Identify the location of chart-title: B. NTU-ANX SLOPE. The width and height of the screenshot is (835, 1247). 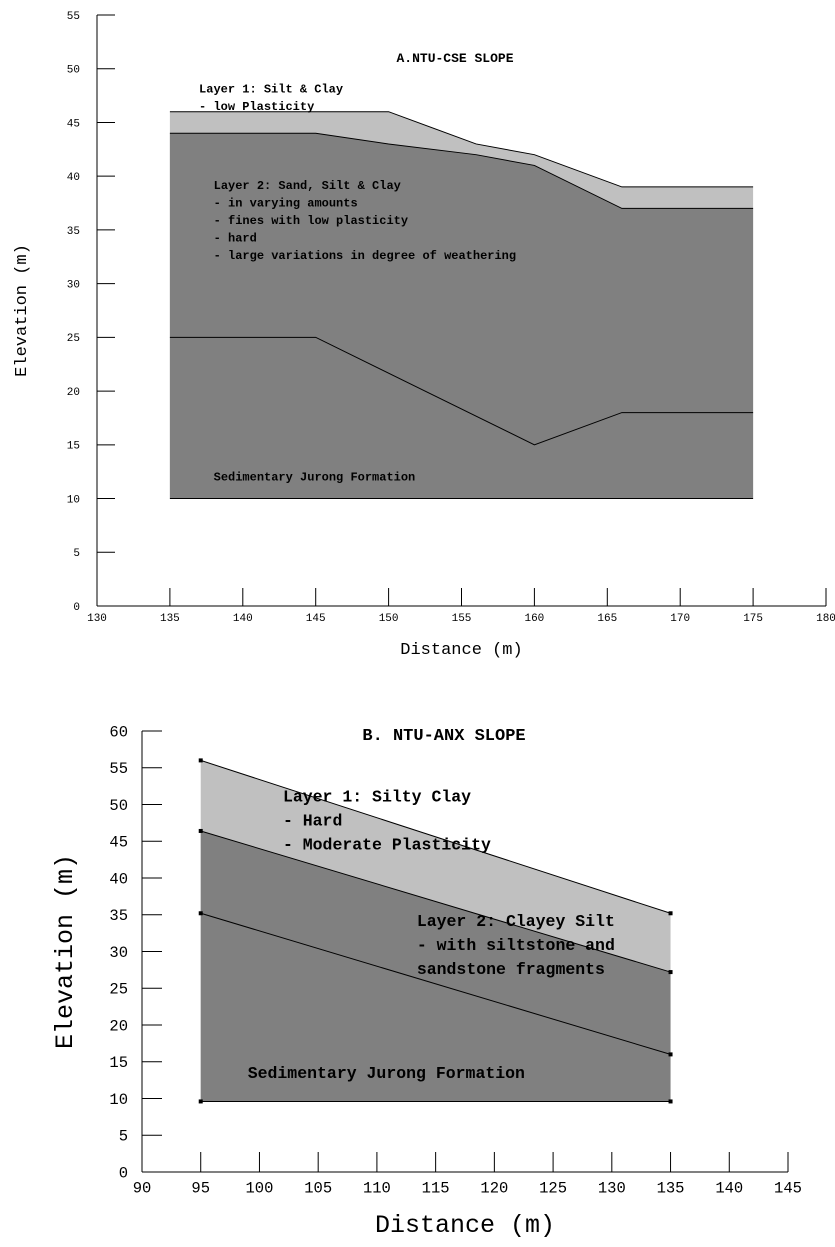
(443, 736).